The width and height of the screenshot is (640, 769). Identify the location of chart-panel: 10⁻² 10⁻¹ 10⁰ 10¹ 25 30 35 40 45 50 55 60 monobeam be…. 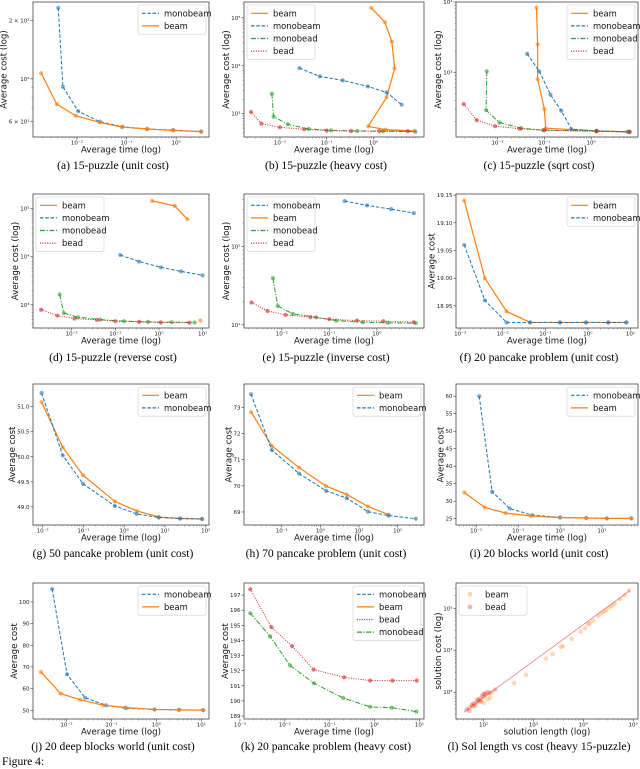
(538, 471).